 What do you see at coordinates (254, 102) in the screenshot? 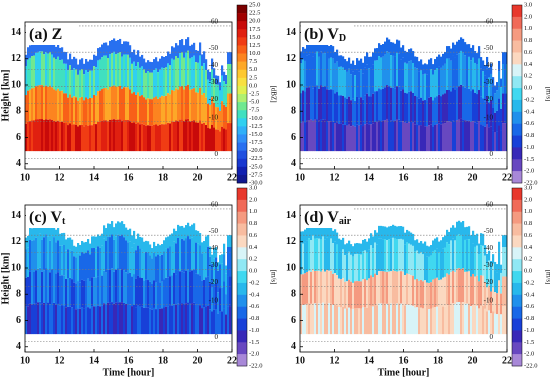
I see `colorbar-label: -5.0` at bounding box center [254, 102].